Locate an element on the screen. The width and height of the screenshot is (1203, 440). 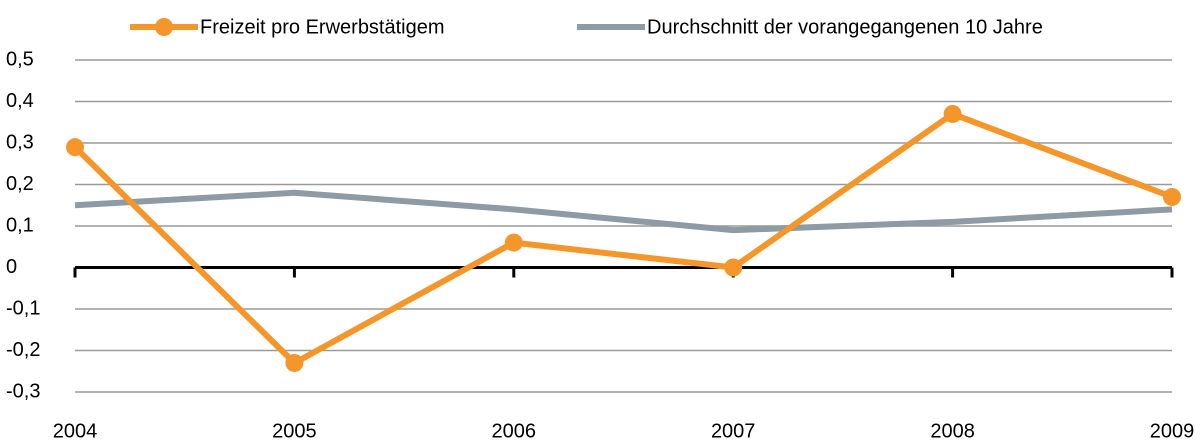
x-tick-label: 2009 is located at coordinates (1172, 430).